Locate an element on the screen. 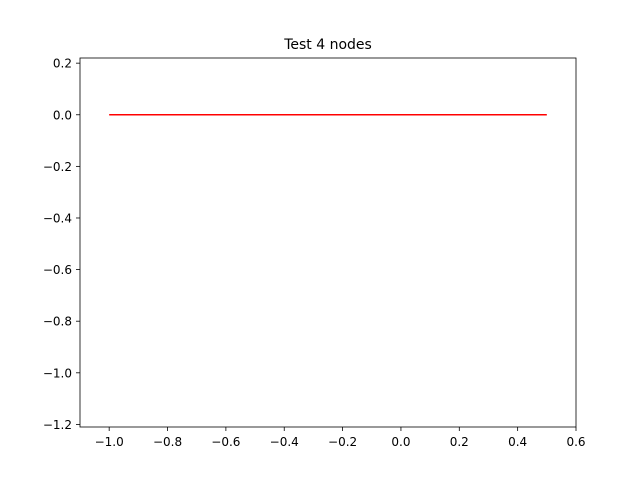 The width and height of the screenshot is (640, 480). x-axis: −1.0 −0.8 −0.6 −0.4 −0.2 0.0 0.2 0.4 0.6 is located at coordinates (340, 438).